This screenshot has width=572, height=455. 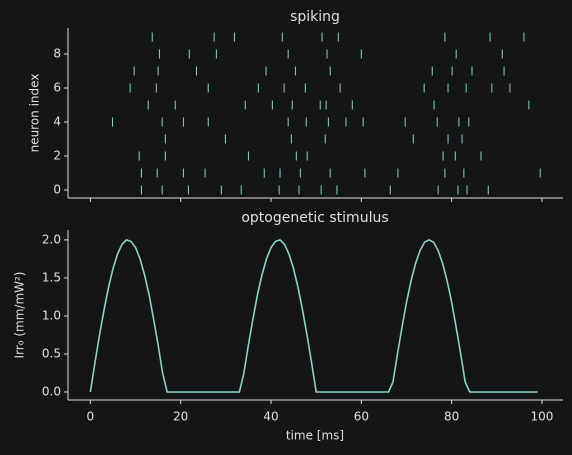 What do you see at coordinates (51, 277) in the screenshot?
I see `y-tick-label: 1.5` at bounding box center [51, 277].